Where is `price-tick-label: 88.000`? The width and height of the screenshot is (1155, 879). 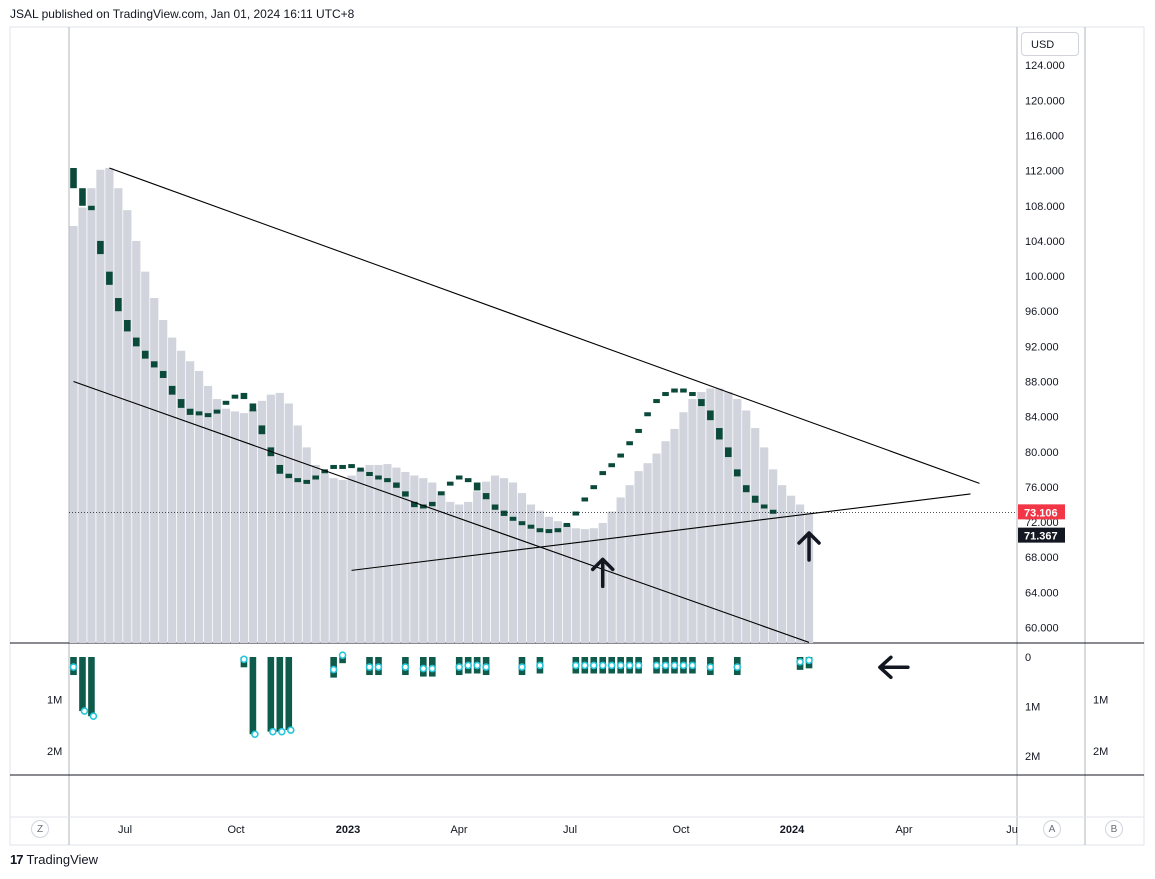 price-tick-label: 88.000 is located at coordinates (1042, 382).